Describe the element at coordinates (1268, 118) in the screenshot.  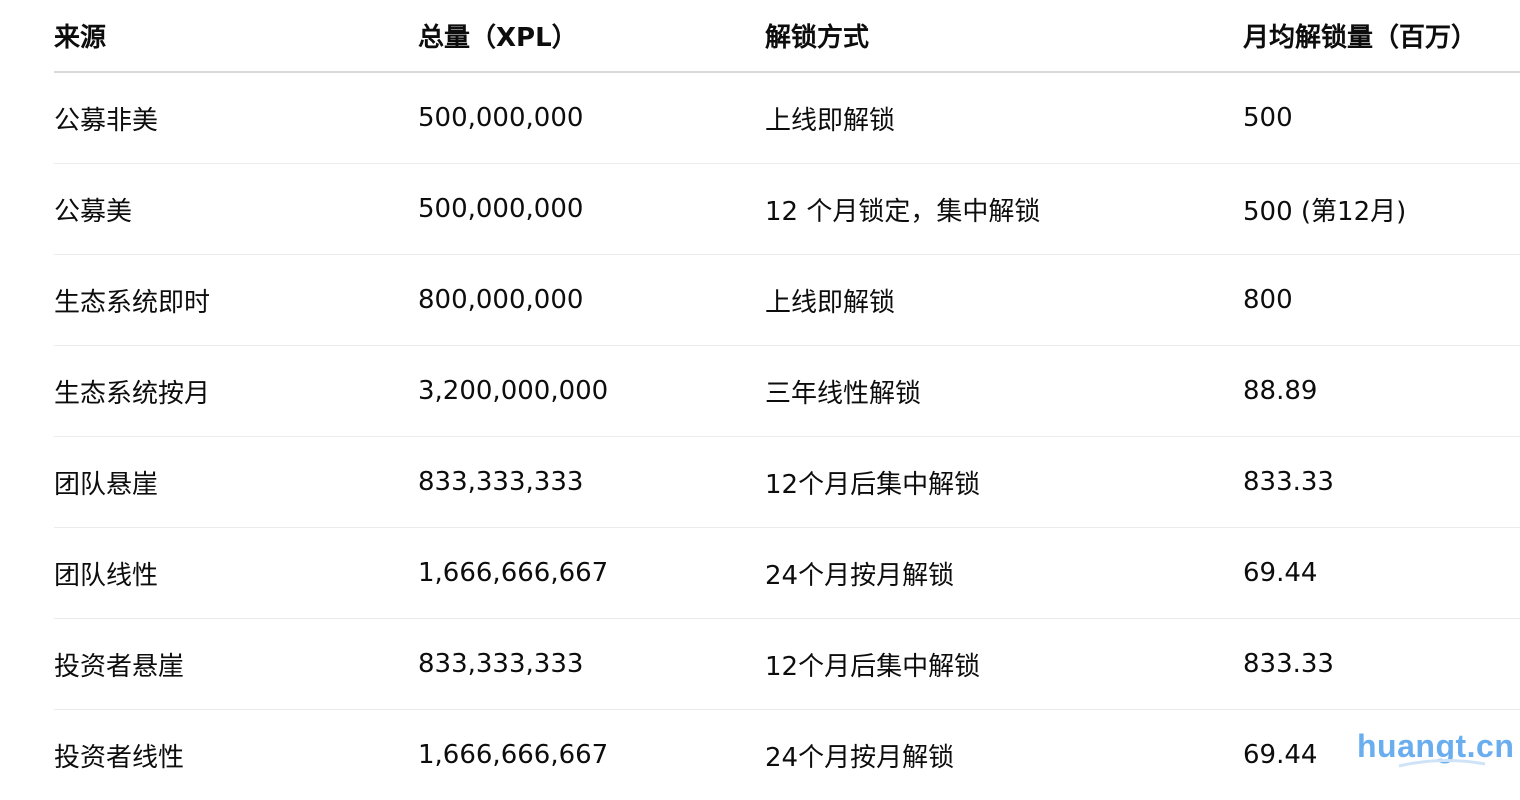
I see `cell-monthly-unlock: 500` at that location.